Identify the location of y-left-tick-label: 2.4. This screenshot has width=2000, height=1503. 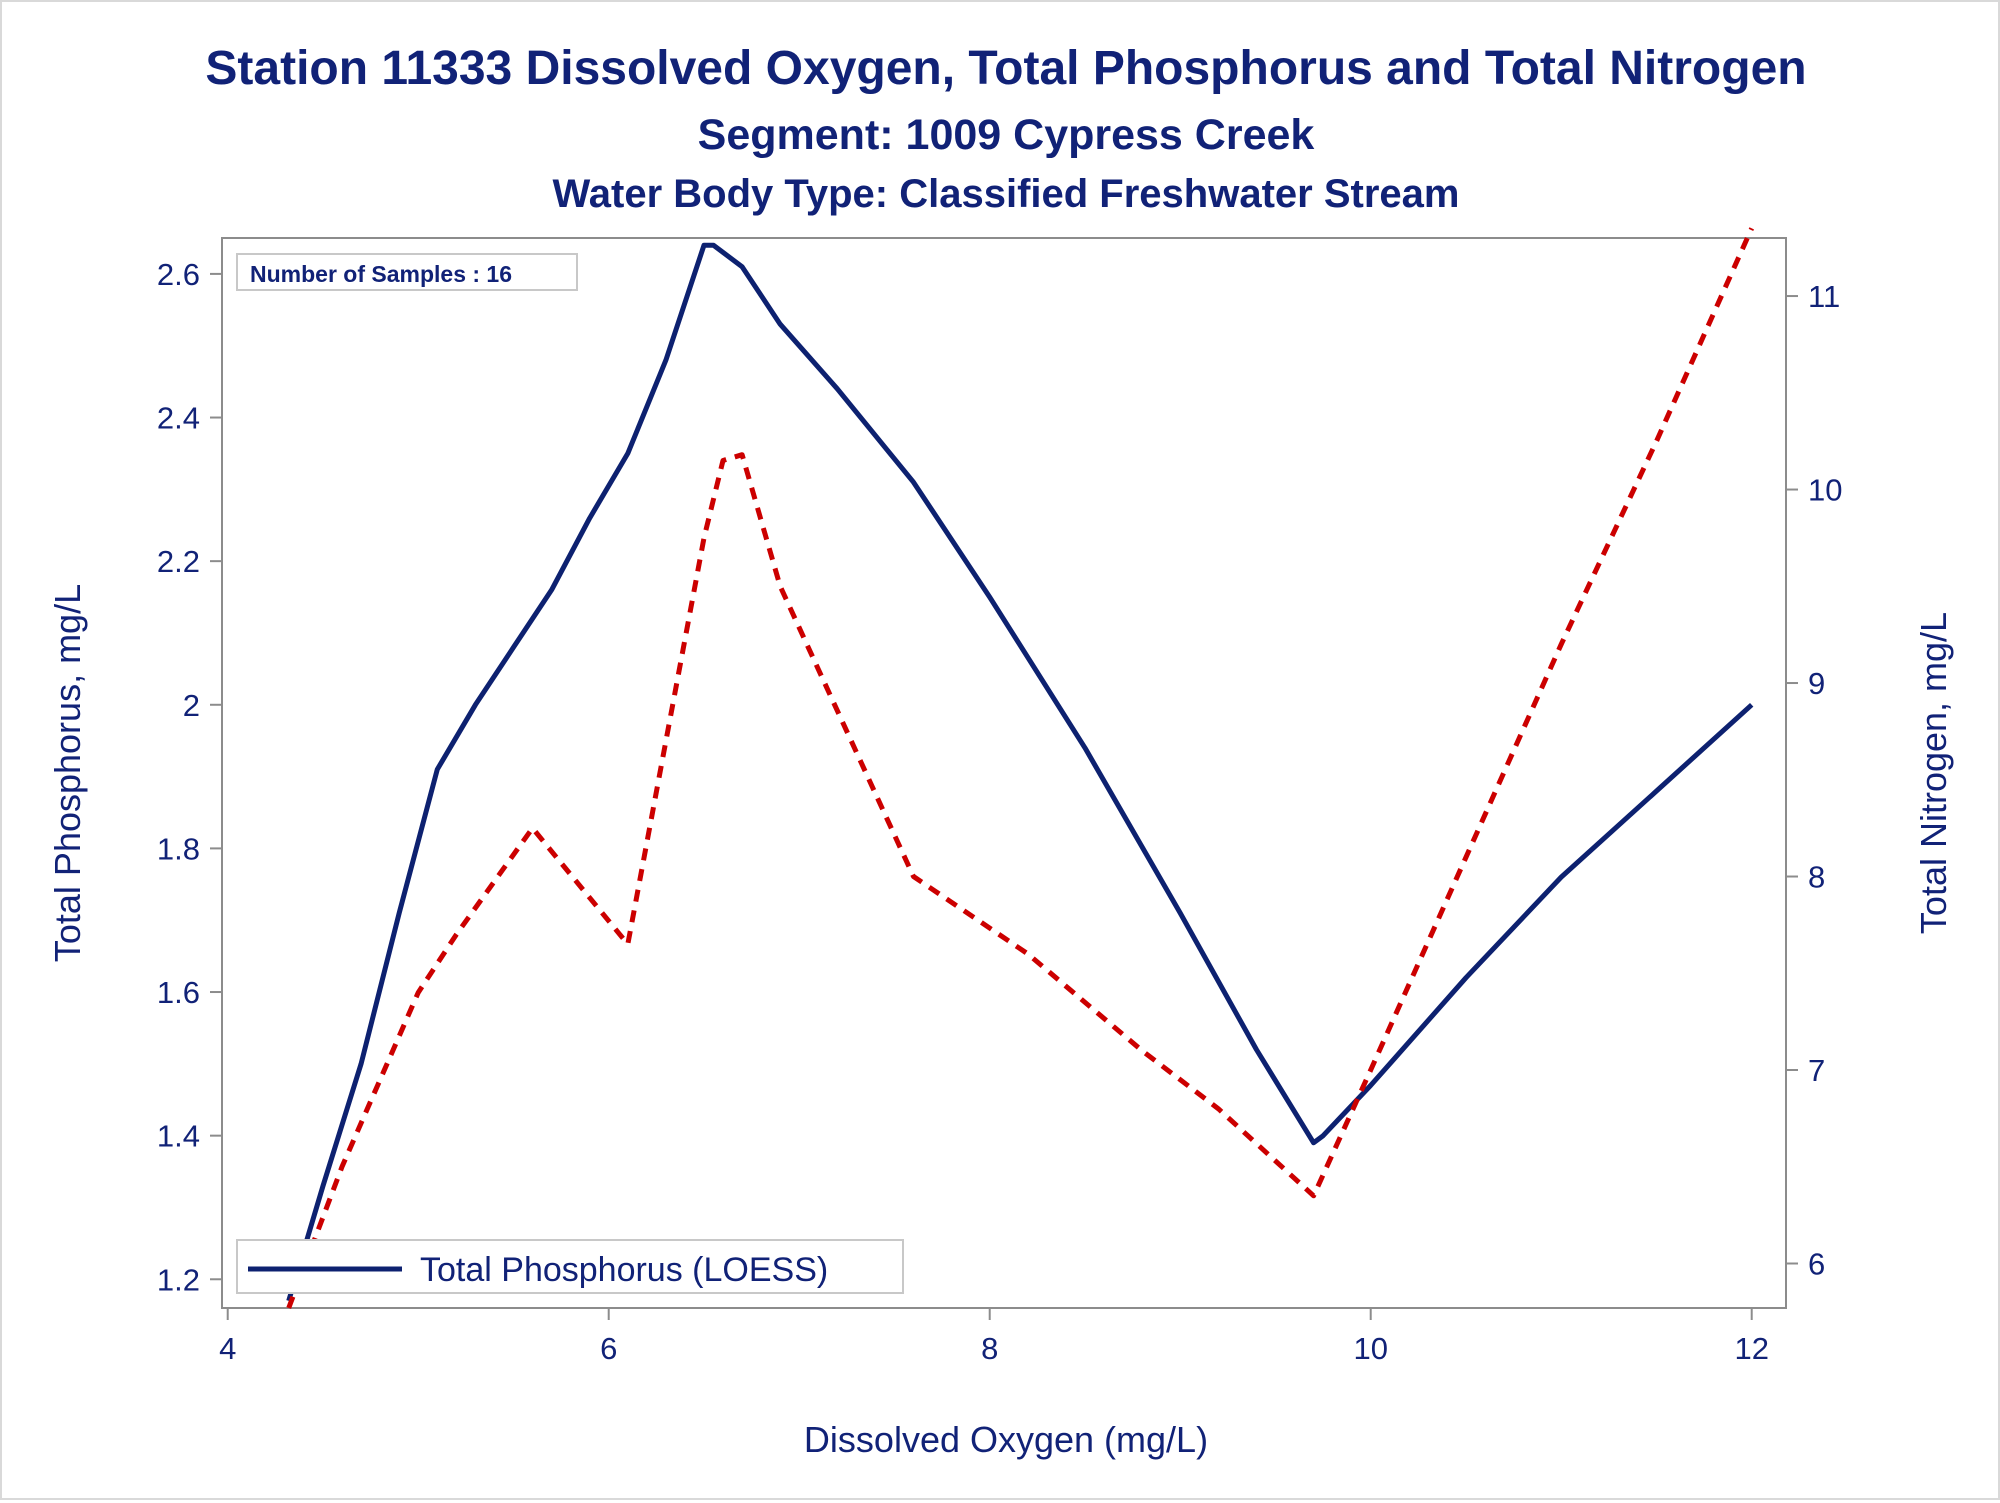
(178, 418).